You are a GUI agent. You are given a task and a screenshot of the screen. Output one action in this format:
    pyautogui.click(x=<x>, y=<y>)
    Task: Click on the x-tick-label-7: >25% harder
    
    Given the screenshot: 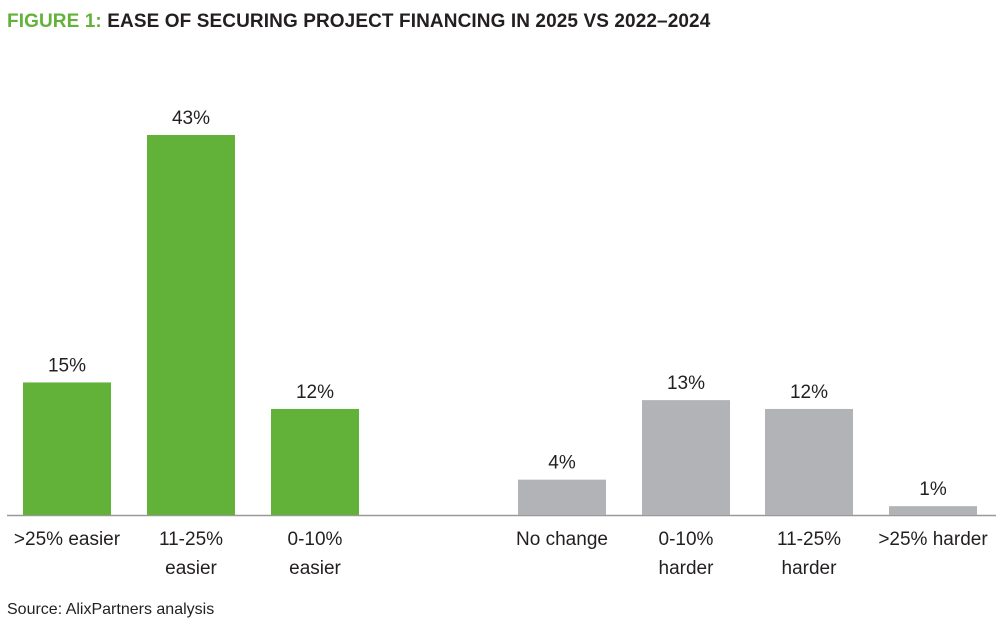 What is the action you would take?
    pyautogui.click(x=933, y=539)
    